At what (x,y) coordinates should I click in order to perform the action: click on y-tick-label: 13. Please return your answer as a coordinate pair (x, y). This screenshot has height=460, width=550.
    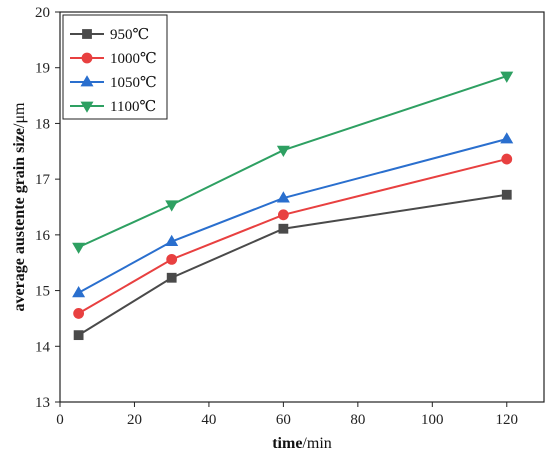
    Looking at the image, I should click on (42, 403).